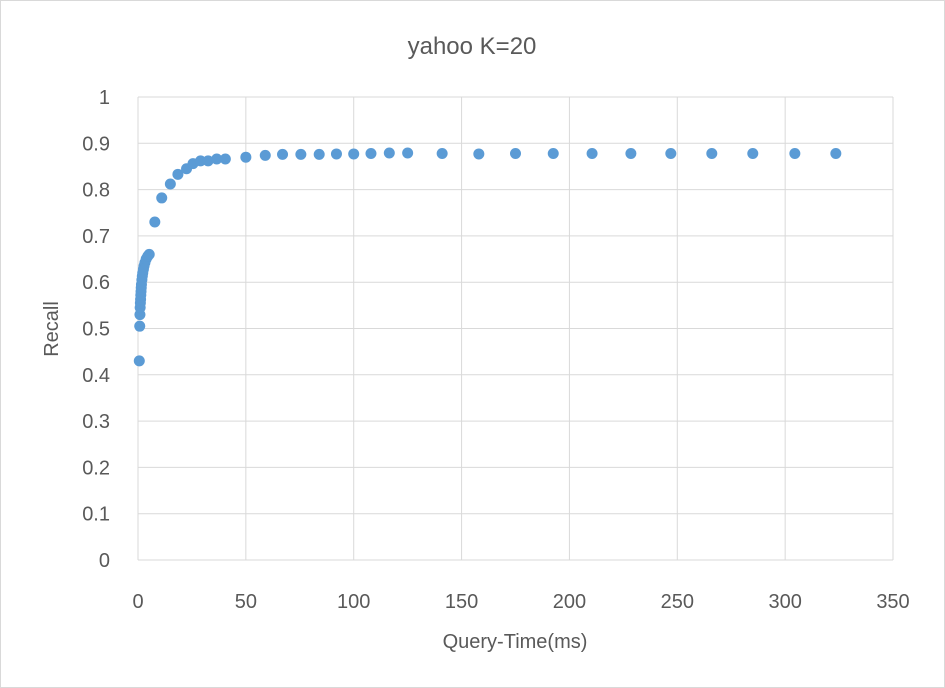 This screenshot has height=688, width=945. What do you see at coordinates (96, 376) in the screenshot?
I see `y-tick-label: 0.4` at bounding box center [96, 376].